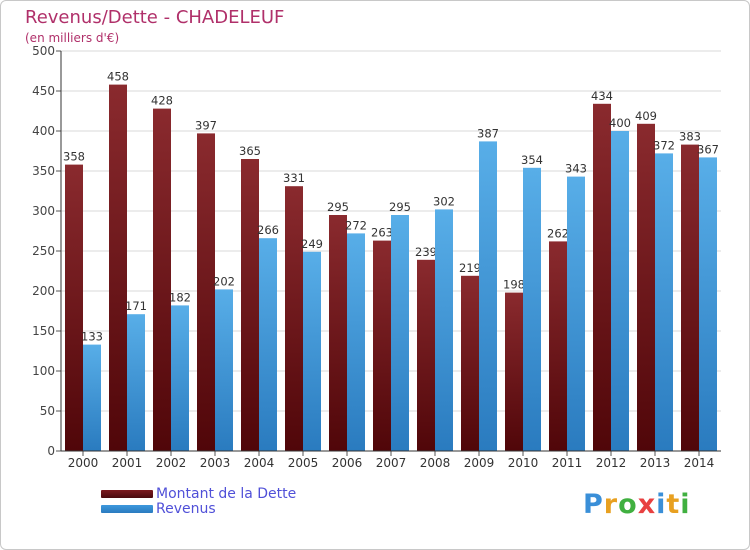 The height and width of the screenshot is (550, 750). Describe the element at coordinates (171, 463) in the screenshot. I see `x-tick-label: 2002` at that location.